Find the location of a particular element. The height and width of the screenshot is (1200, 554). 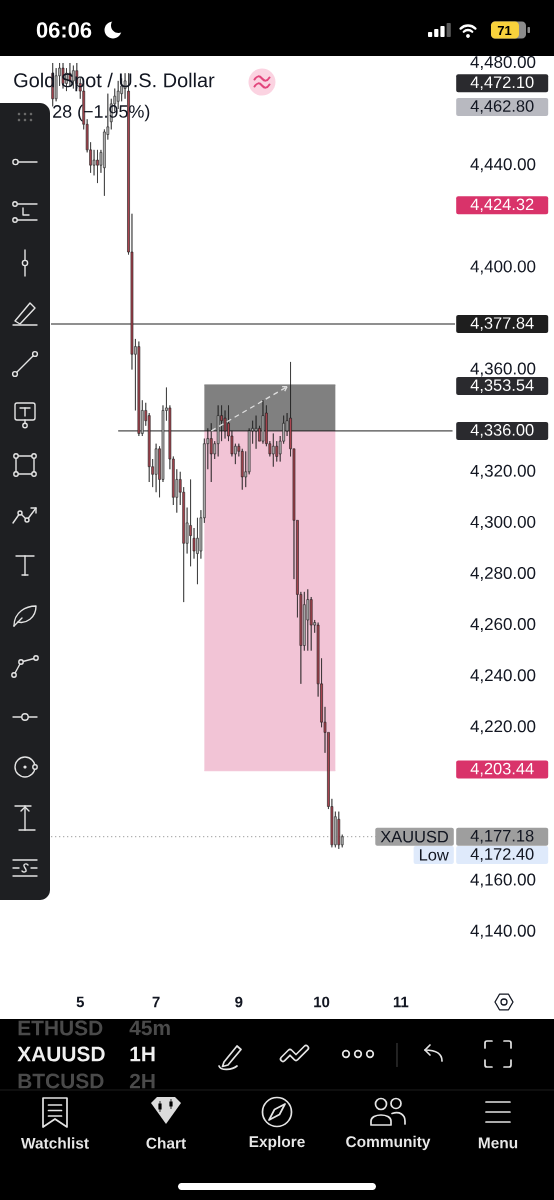

x-tick-label: 11 is located at coordinates (401, 1002).